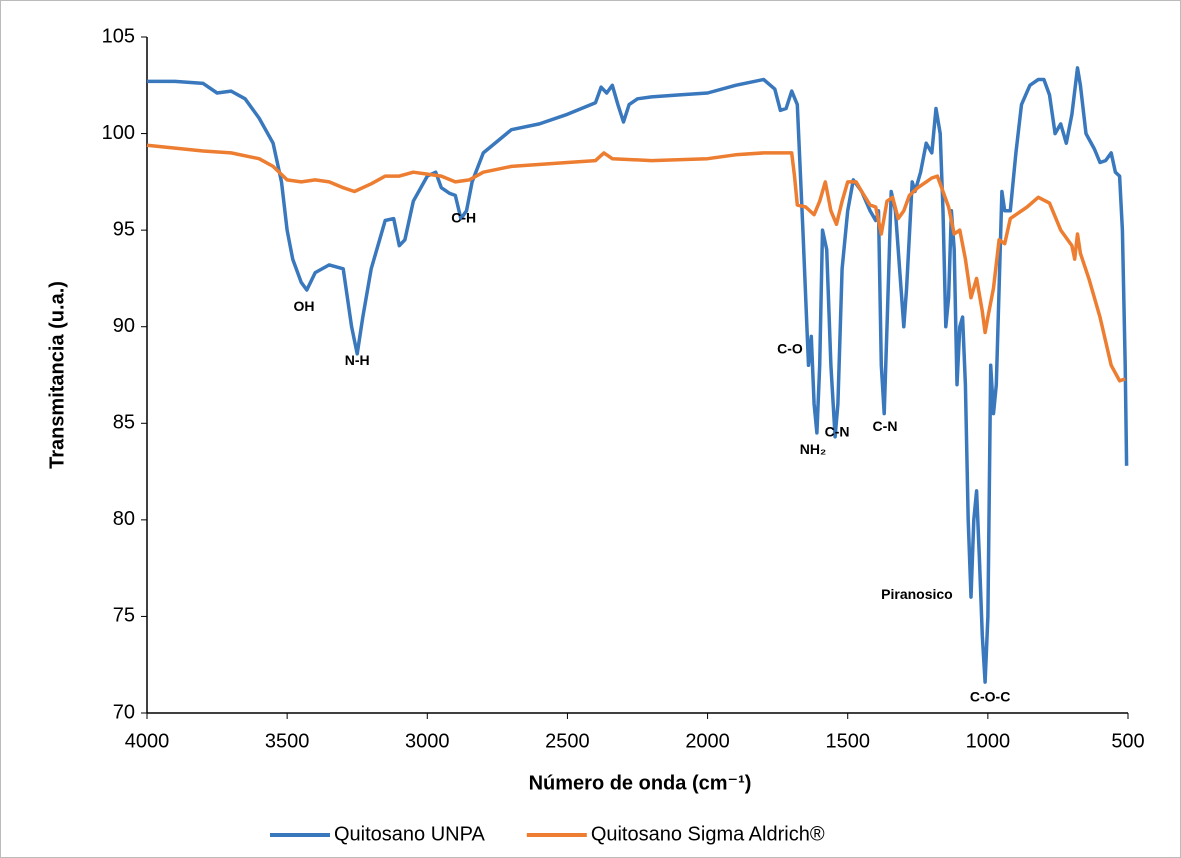 This screenshot has height=858, width=1181. I want to click on legend-label: Quitosano UNPA, so click(409, 834).